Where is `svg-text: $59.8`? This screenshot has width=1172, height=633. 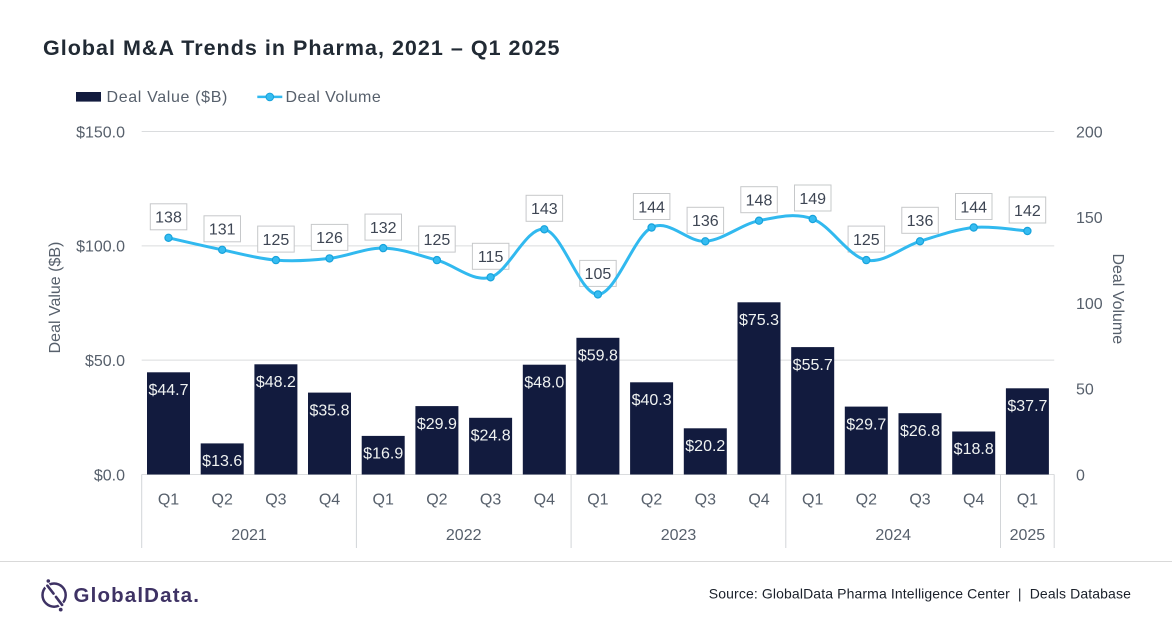 svg-text: $59.8 is located at coordinates (598, 356).